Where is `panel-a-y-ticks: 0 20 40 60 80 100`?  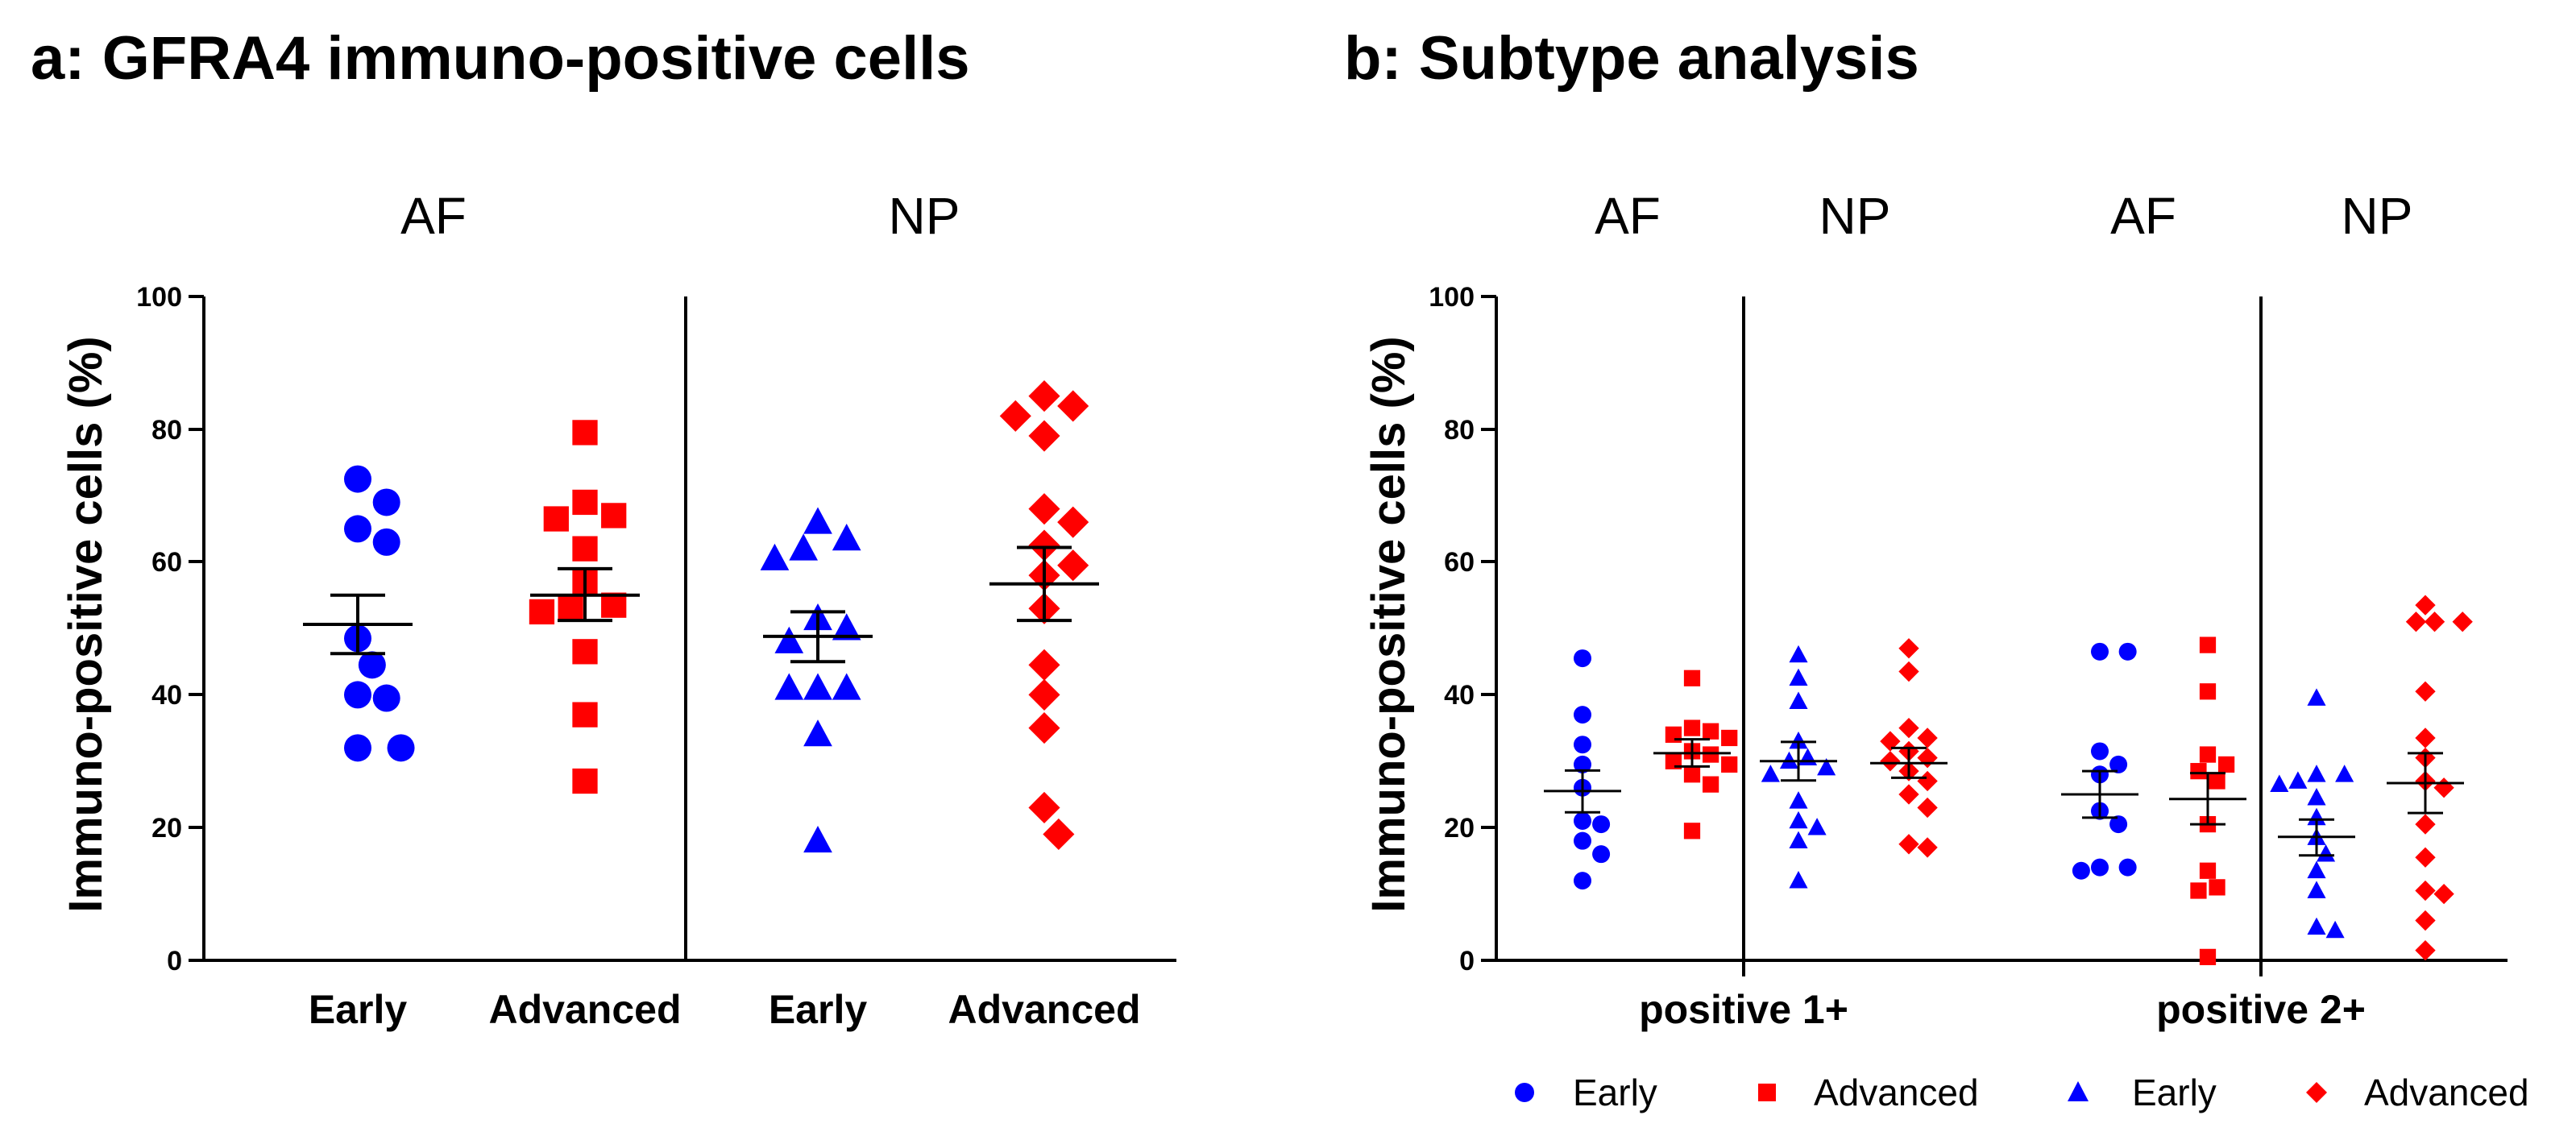
panel-a-y-ticks: 0 20 40 60 80 100 is located at coordinates (170, 629).